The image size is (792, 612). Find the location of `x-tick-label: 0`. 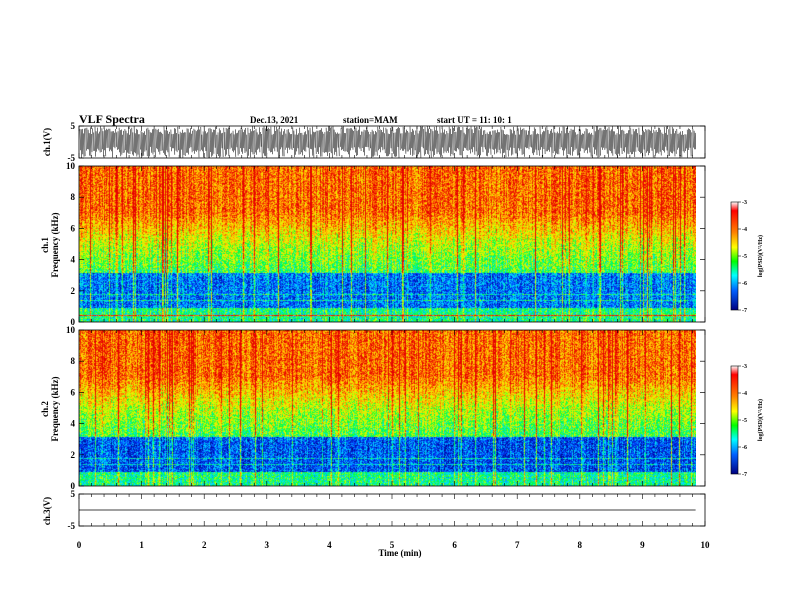

x-tick-label: 0 is located at coordinates (79, 545).